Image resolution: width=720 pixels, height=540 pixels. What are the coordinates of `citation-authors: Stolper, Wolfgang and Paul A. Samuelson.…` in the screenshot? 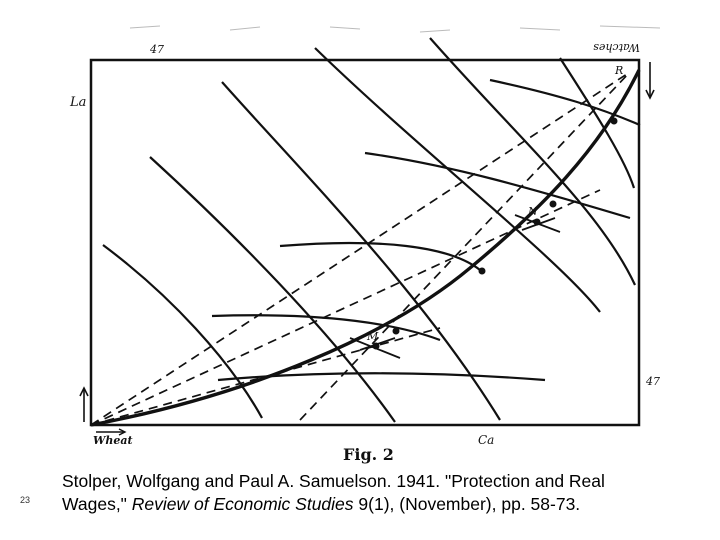 It's located at (333, 492).